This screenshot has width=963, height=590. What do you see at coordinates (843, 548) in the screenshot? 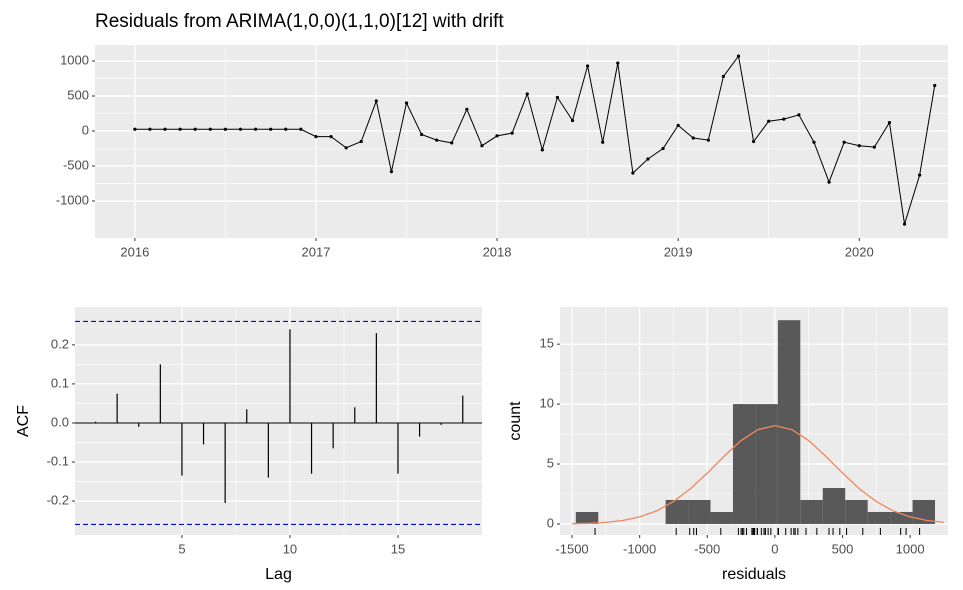
I see `x-tick-label: 500` at bounding box center [843, 548].